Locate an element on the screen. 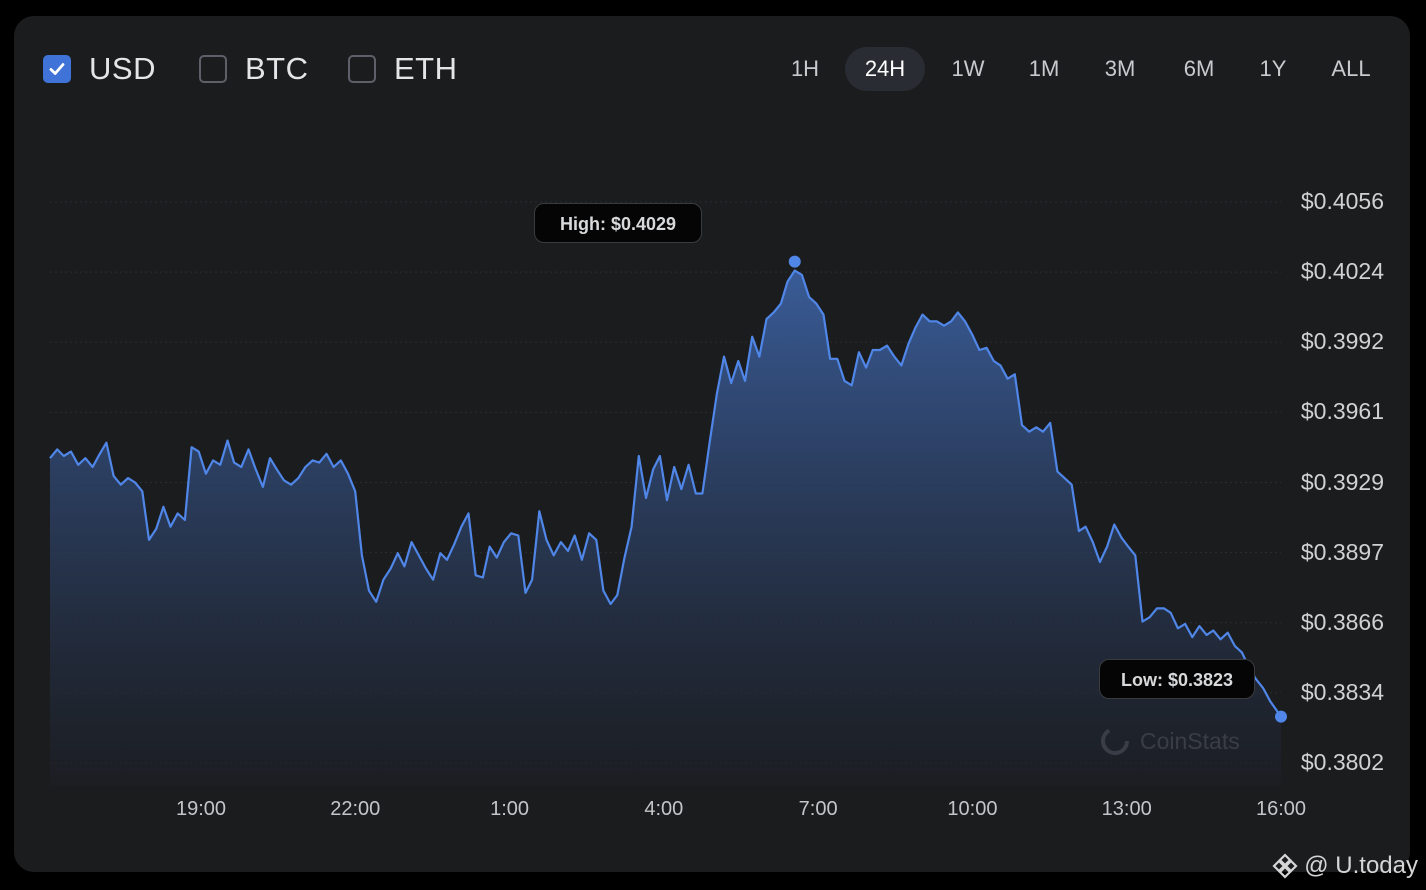 The image size is (1426, 890). y-tick-label: $0.3834 is located at coordinates (1342, 691).